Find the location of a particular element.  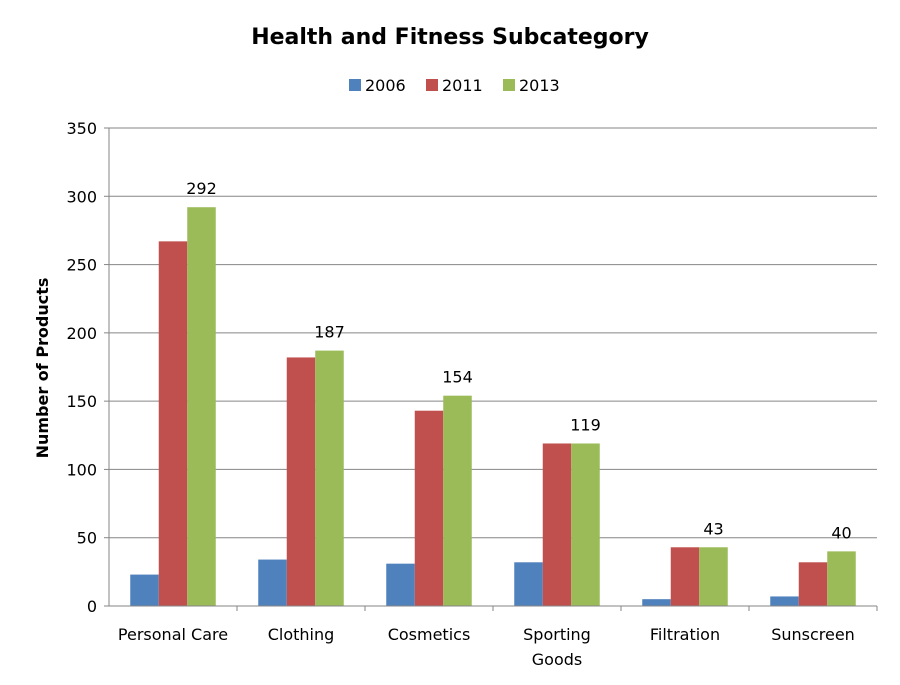

data-label: 154 is located at coordinates (457, 377).